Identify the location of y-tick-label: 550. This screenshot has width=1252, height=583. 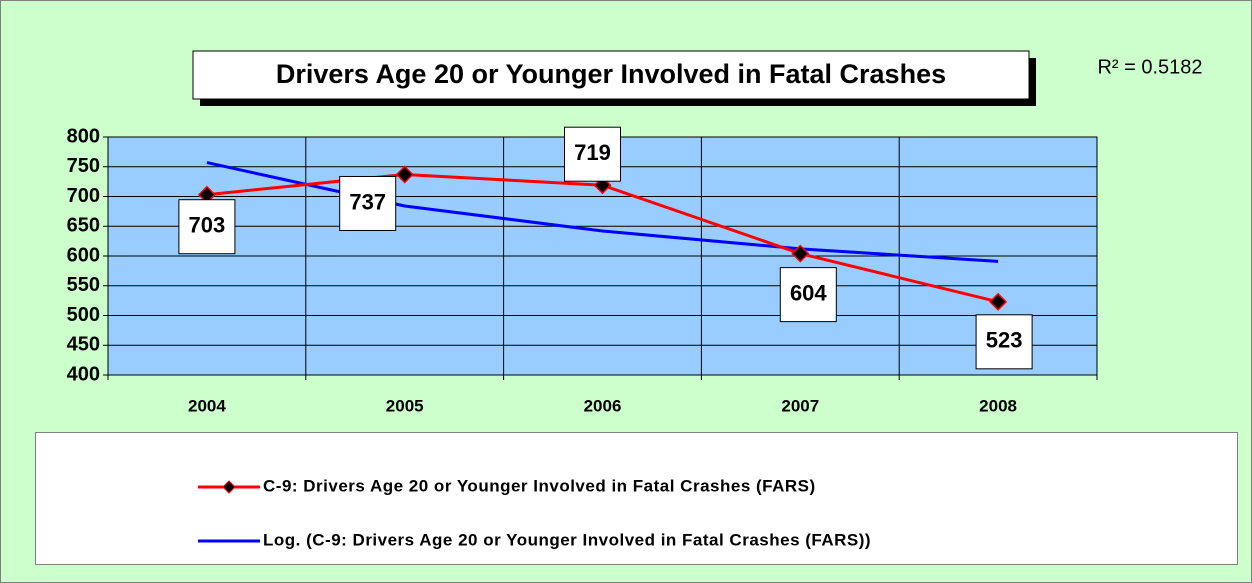
(83, 285).